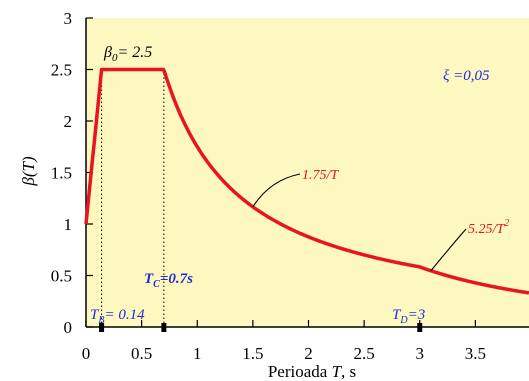 This screenshot has height=381, width=529. What do you see at coordinates (197, 353) in the screenshot?
I see `x-tick-label: 1` at bounding box center [197, 353].